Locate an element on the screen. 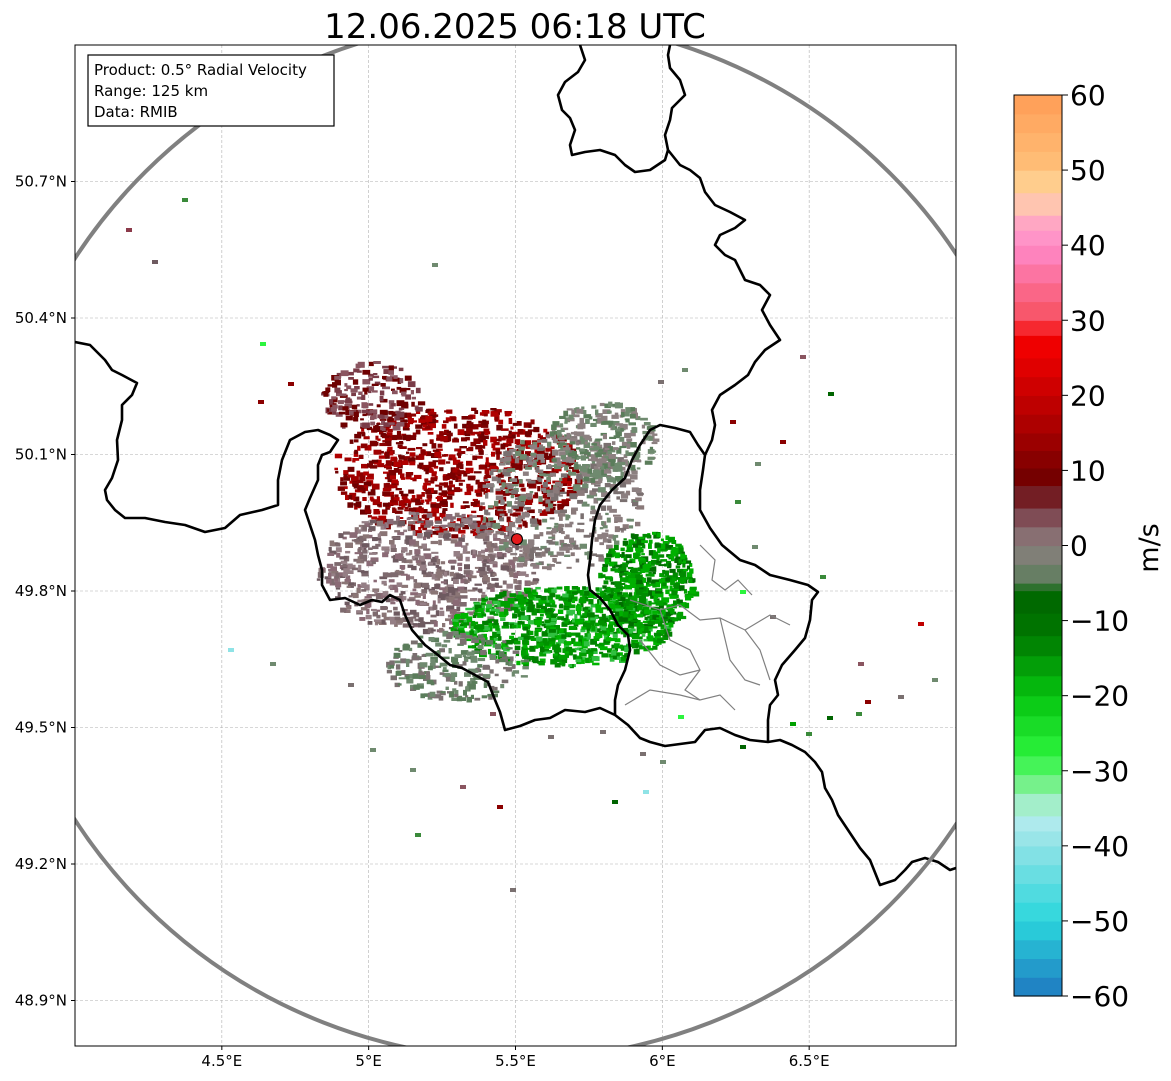 The height and width of the screenshot is (1081, 1171). colorbar-tick-label: 50 is located at coordinates (1088, 170).